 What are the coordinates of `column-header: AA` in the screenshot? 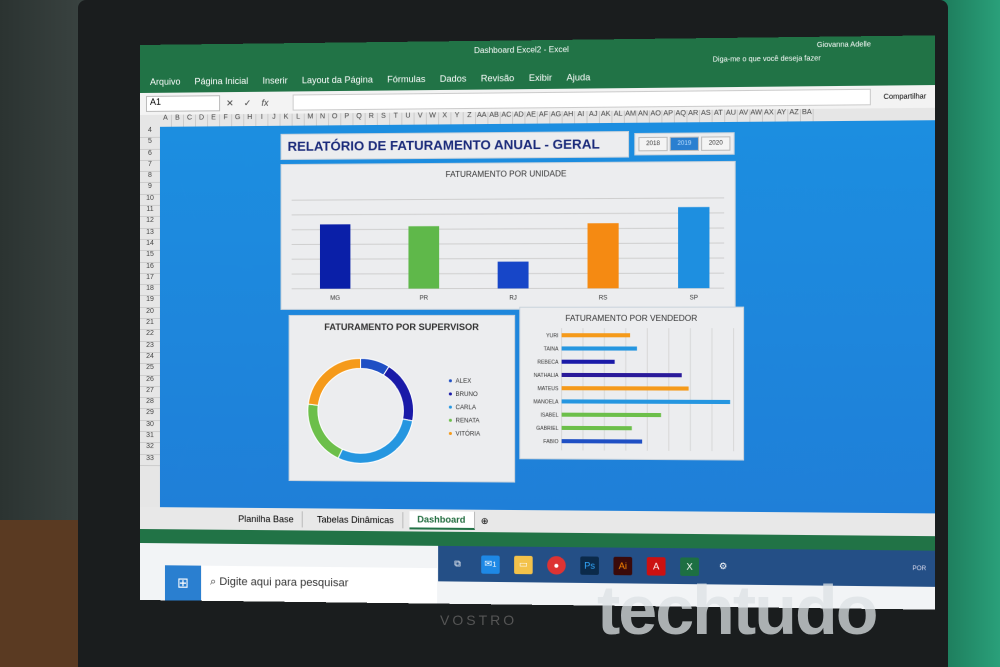 It's located at (482, 118).